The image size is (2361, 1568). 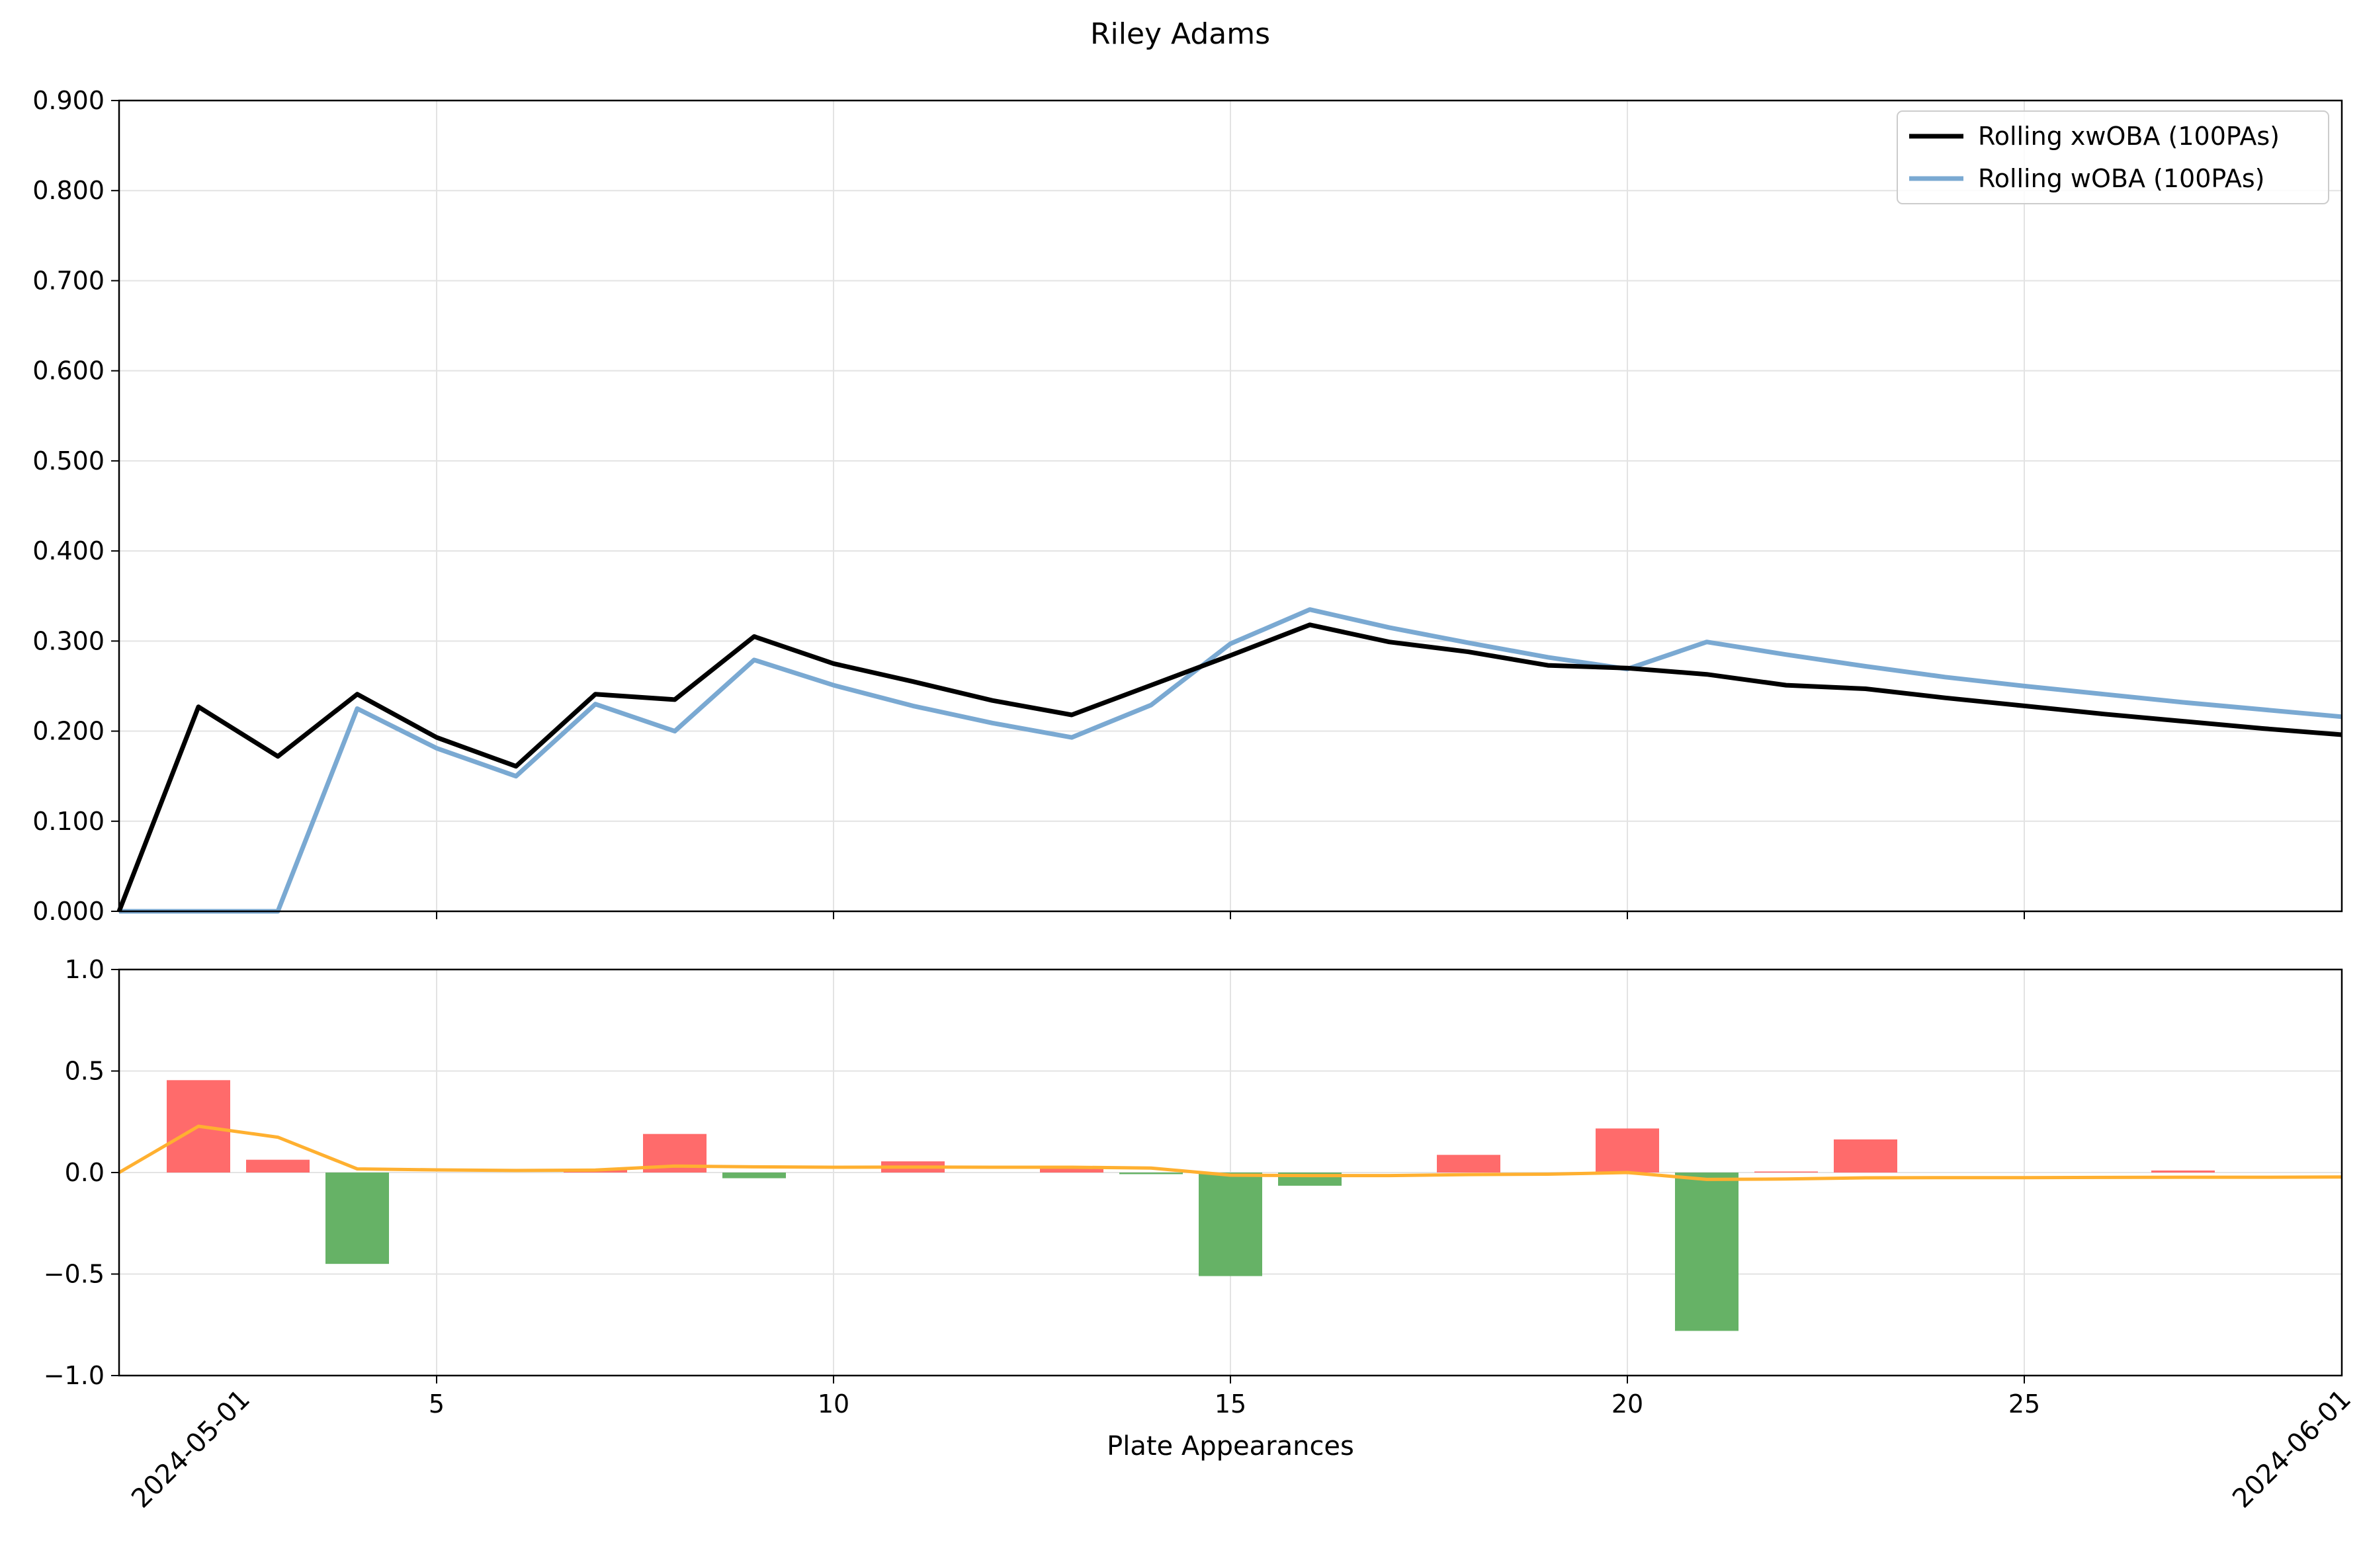 I want to click on bottom-panel-bars, so click(x=1191, y=1205).